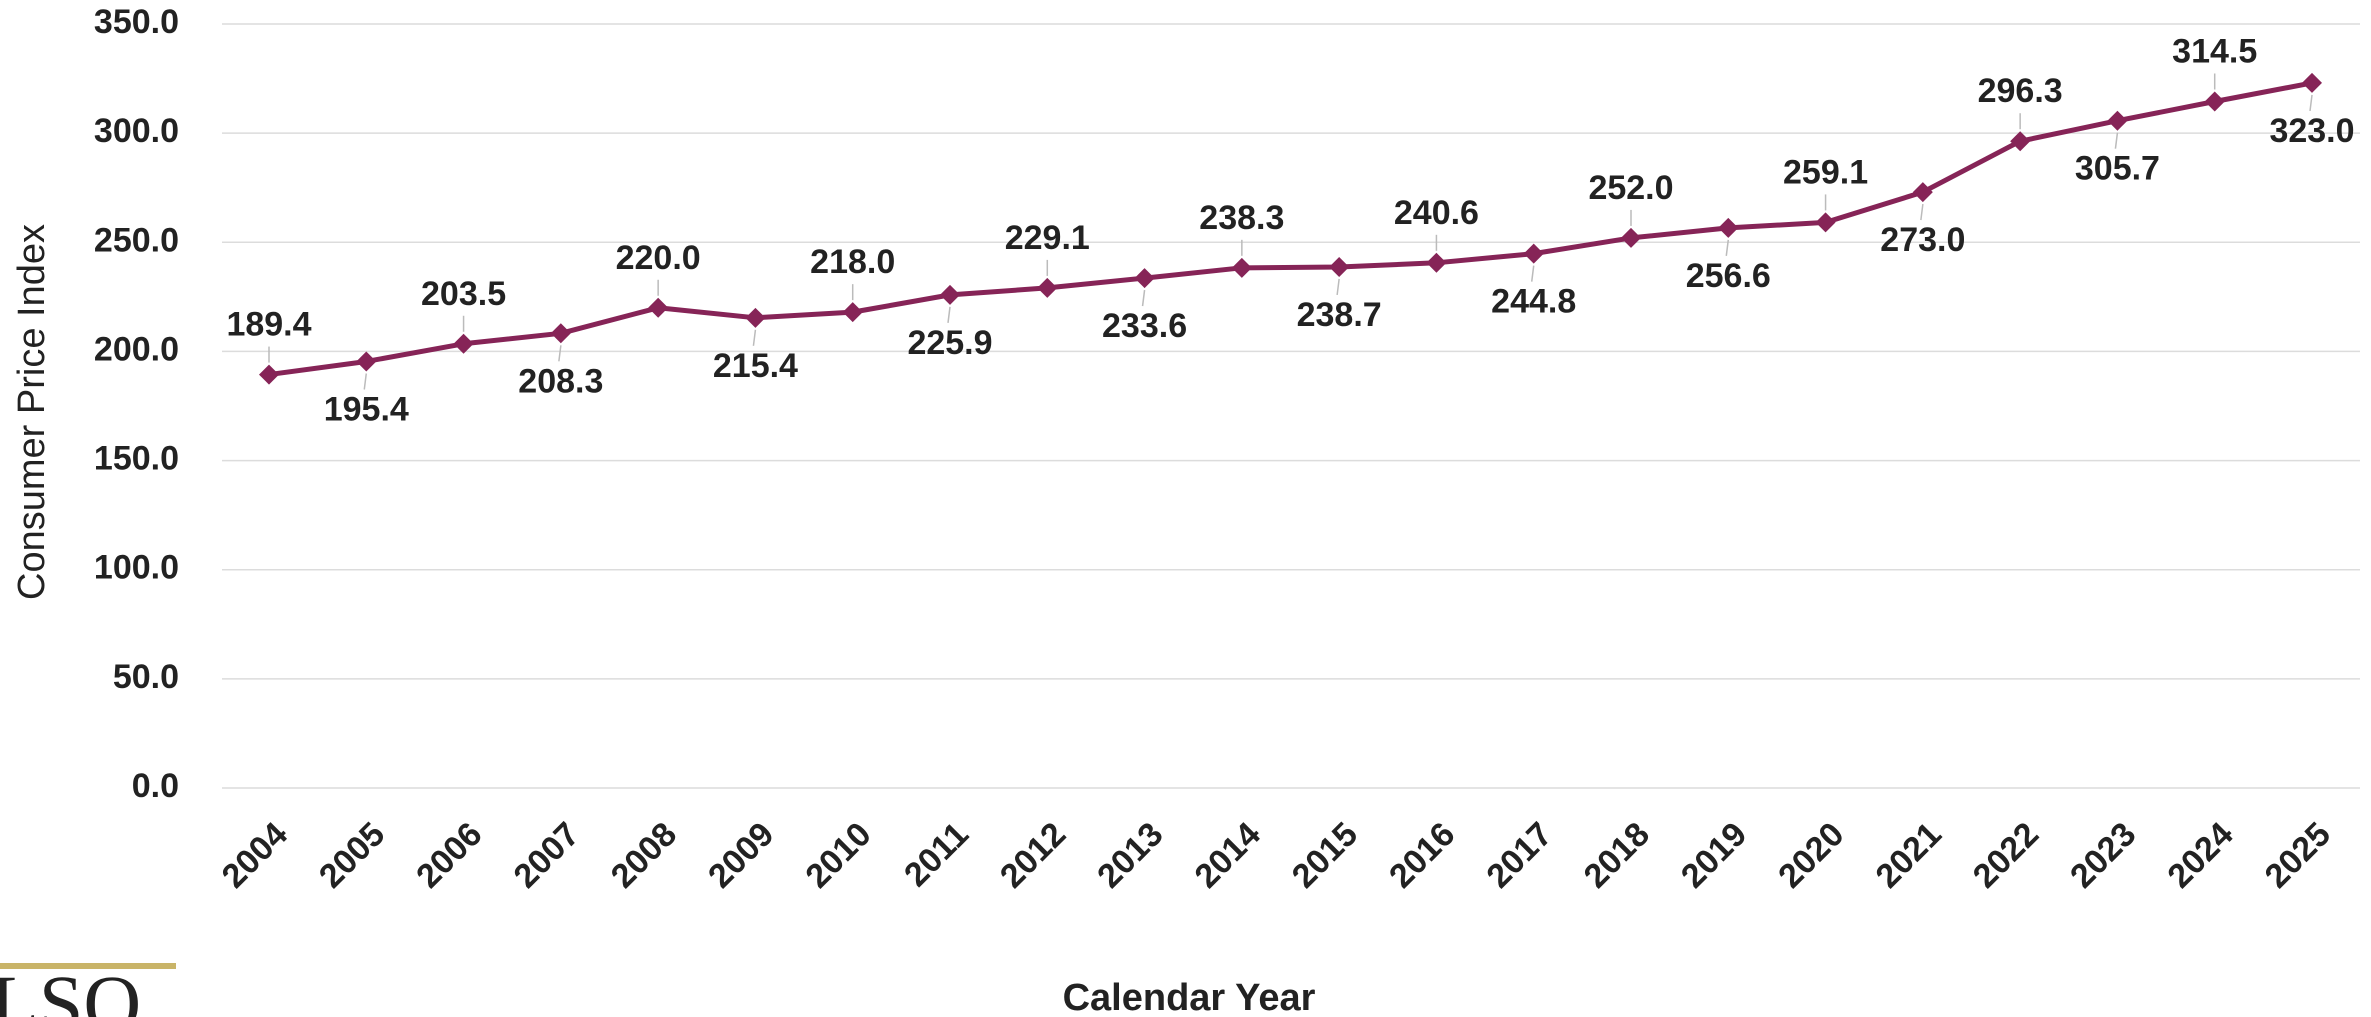 This screenshot has height=1017, width=2371. Describe the element at coordinates (136, 349) in the screenshot. I see `y-tick-label: 200.0` at that location.